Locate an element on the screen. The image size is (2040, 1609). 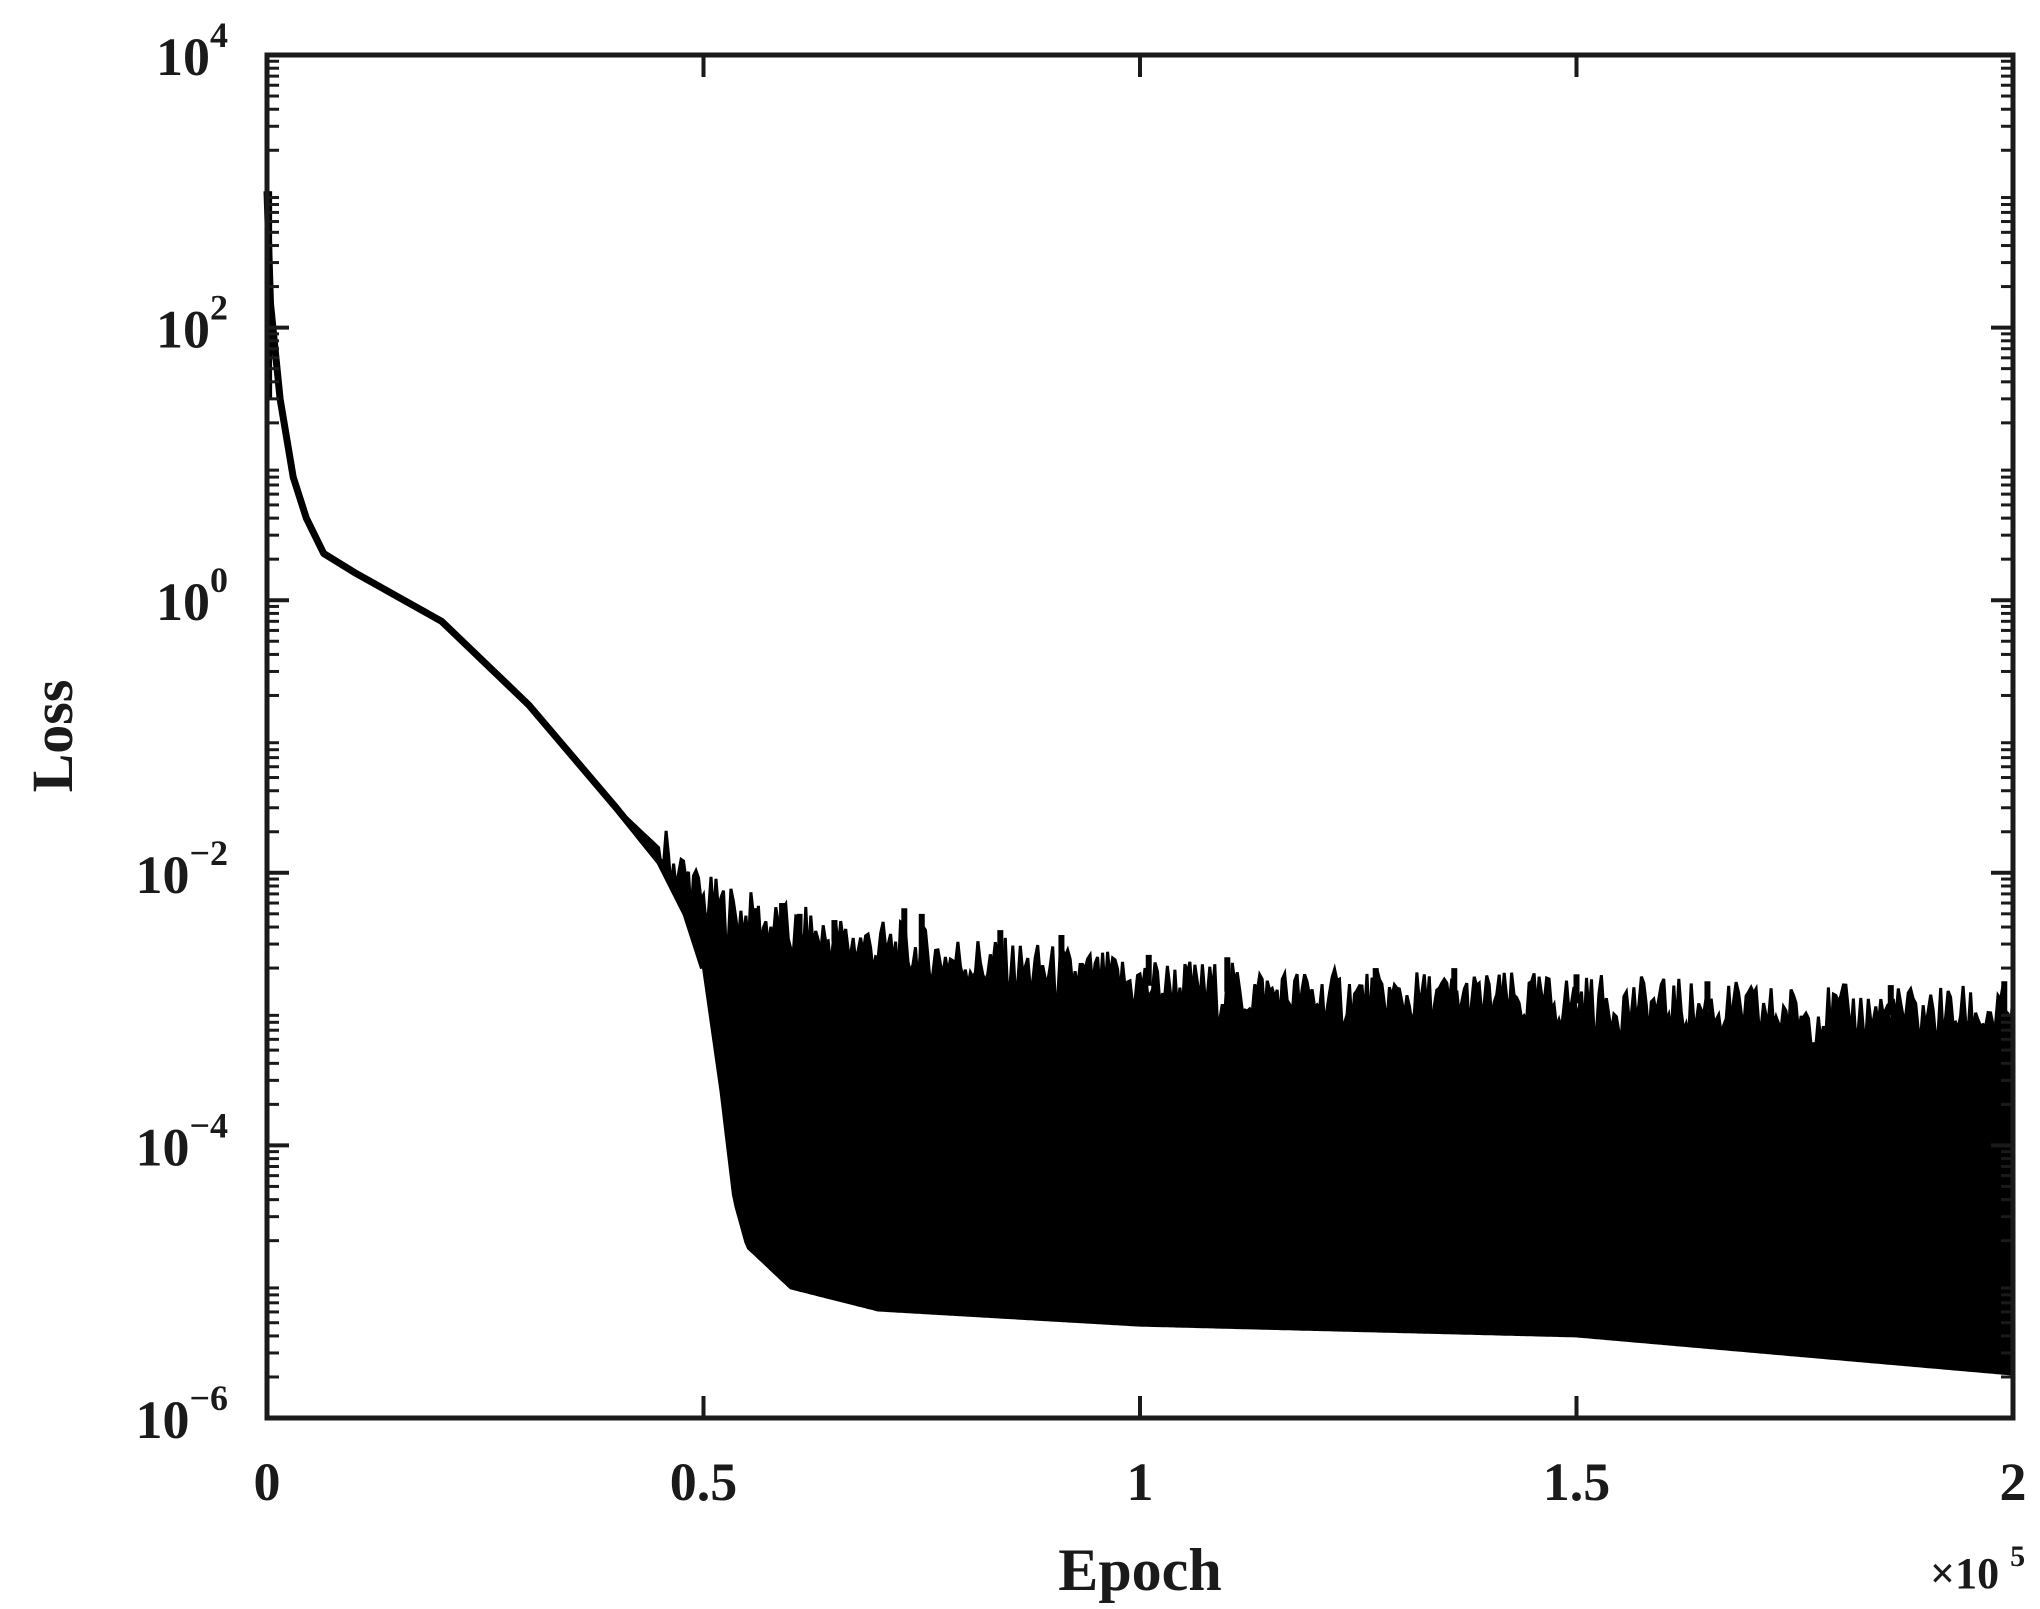
y-tick-label: 10² is located at coordinates (192, 324).